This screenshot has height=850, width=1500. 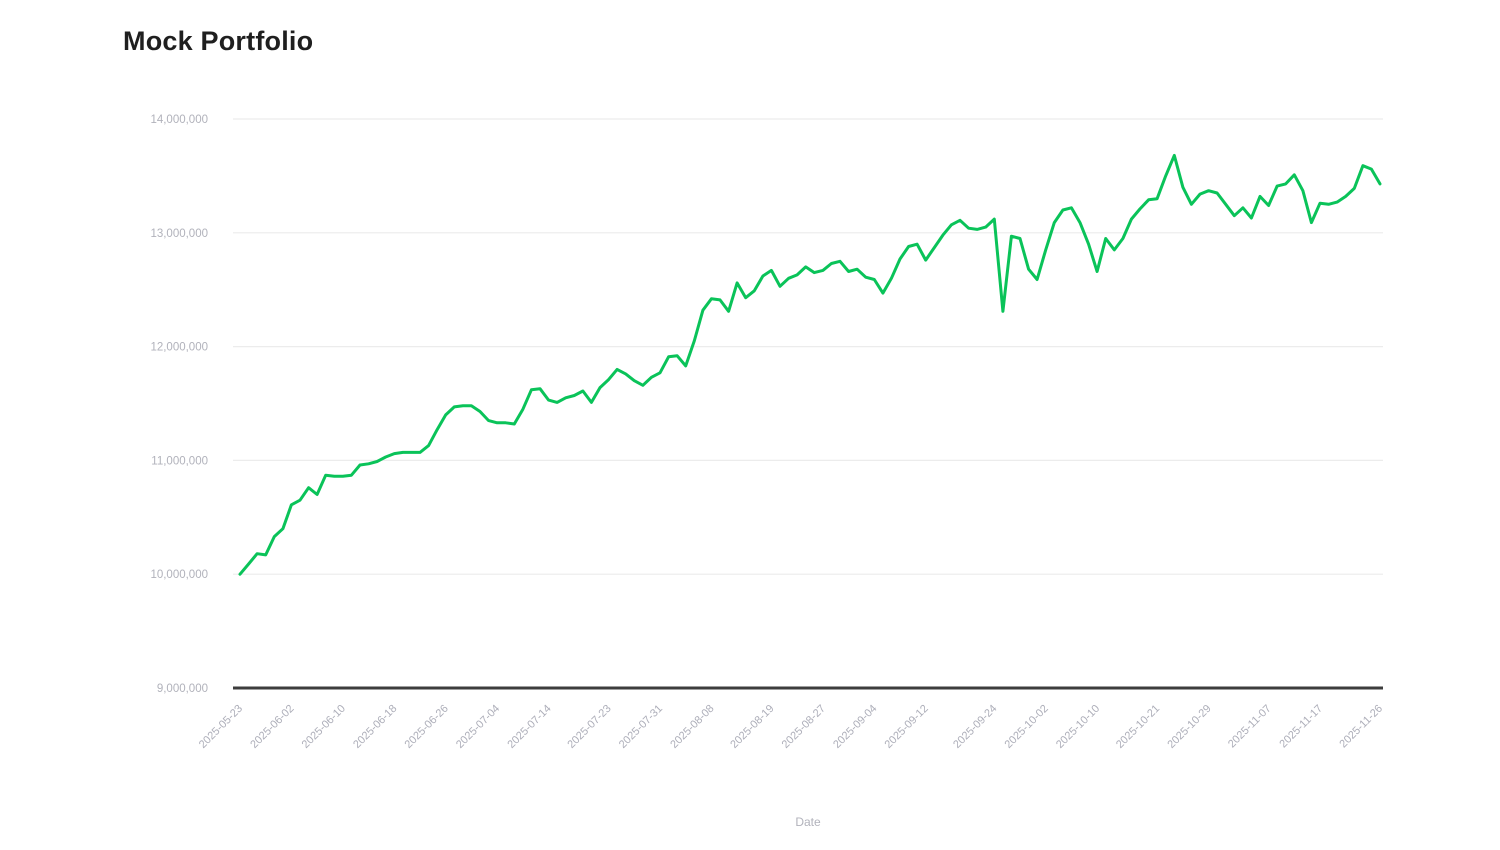 I want to click on x-tick-label: 2025-09-04, so click(x=855, y=727).